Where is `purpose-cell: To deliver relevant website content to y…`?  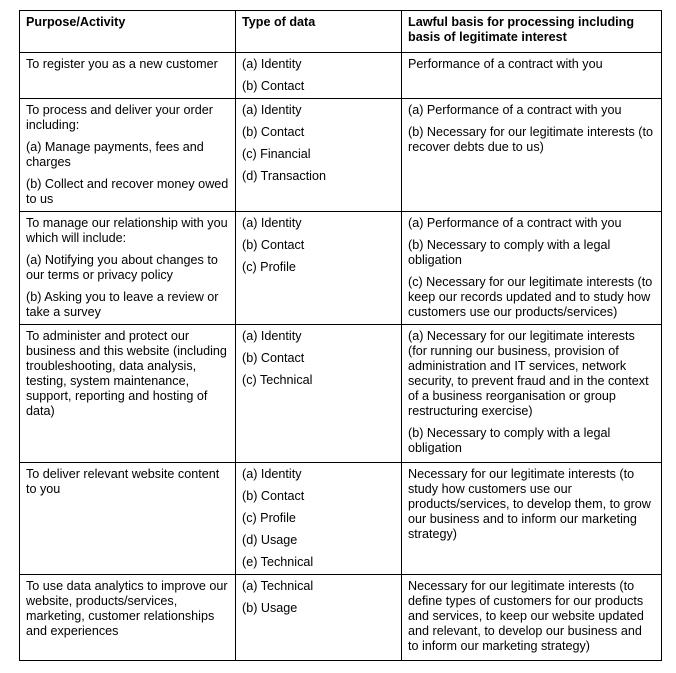
purpose-cell: To deliver relevant website content to y… is located at coordinates (127, 518).